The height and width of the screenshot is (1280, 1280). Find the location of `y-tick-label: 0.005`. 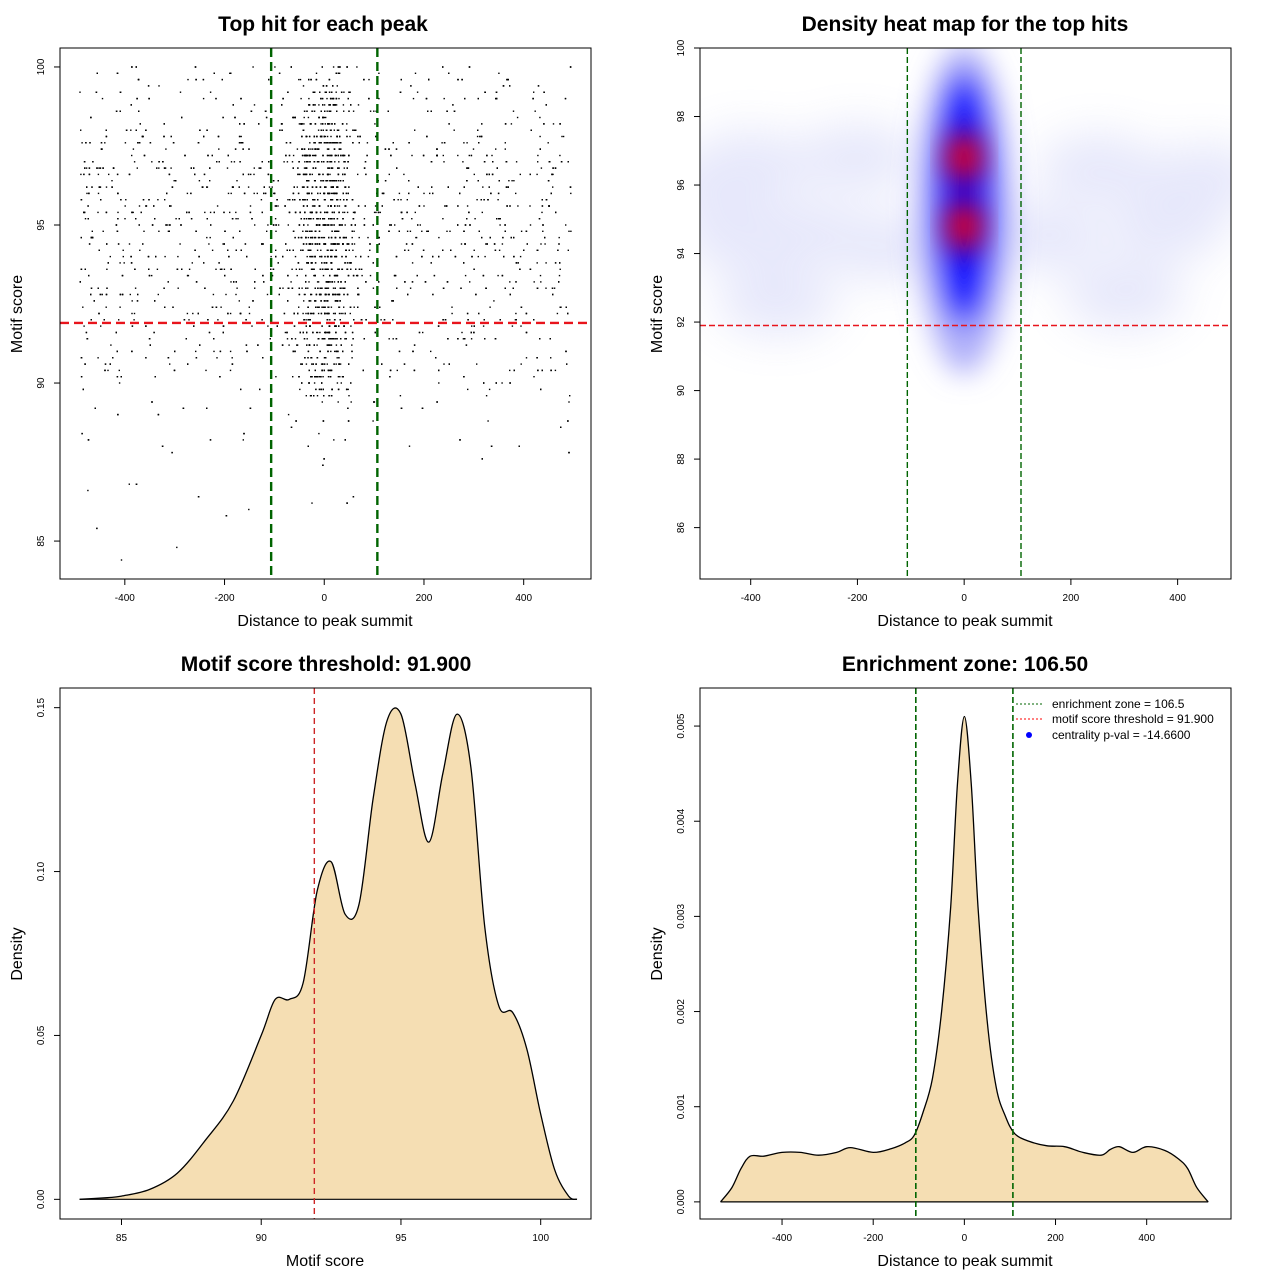

y-tick-label: 0.005 is located at coordinates (681, 725).